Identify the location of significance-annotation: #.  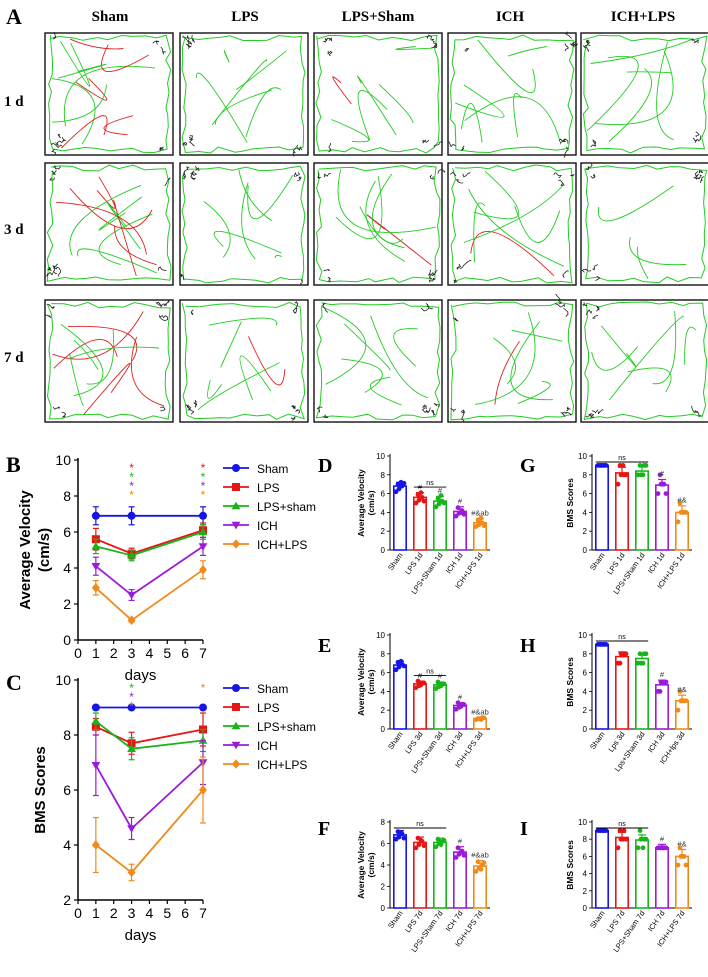
(662, 838).